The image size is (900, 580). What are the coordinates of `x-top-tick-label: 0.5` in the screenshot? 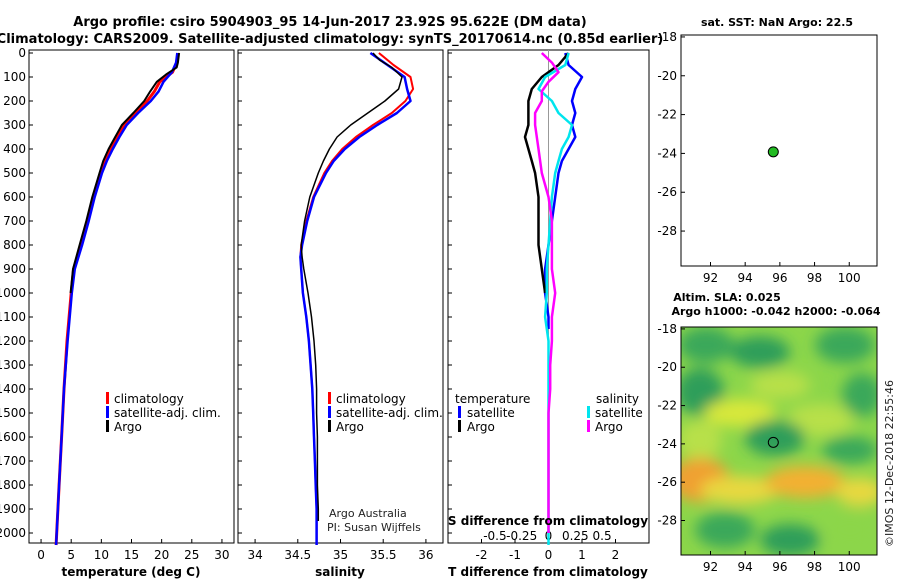 It's located at (602, 536).